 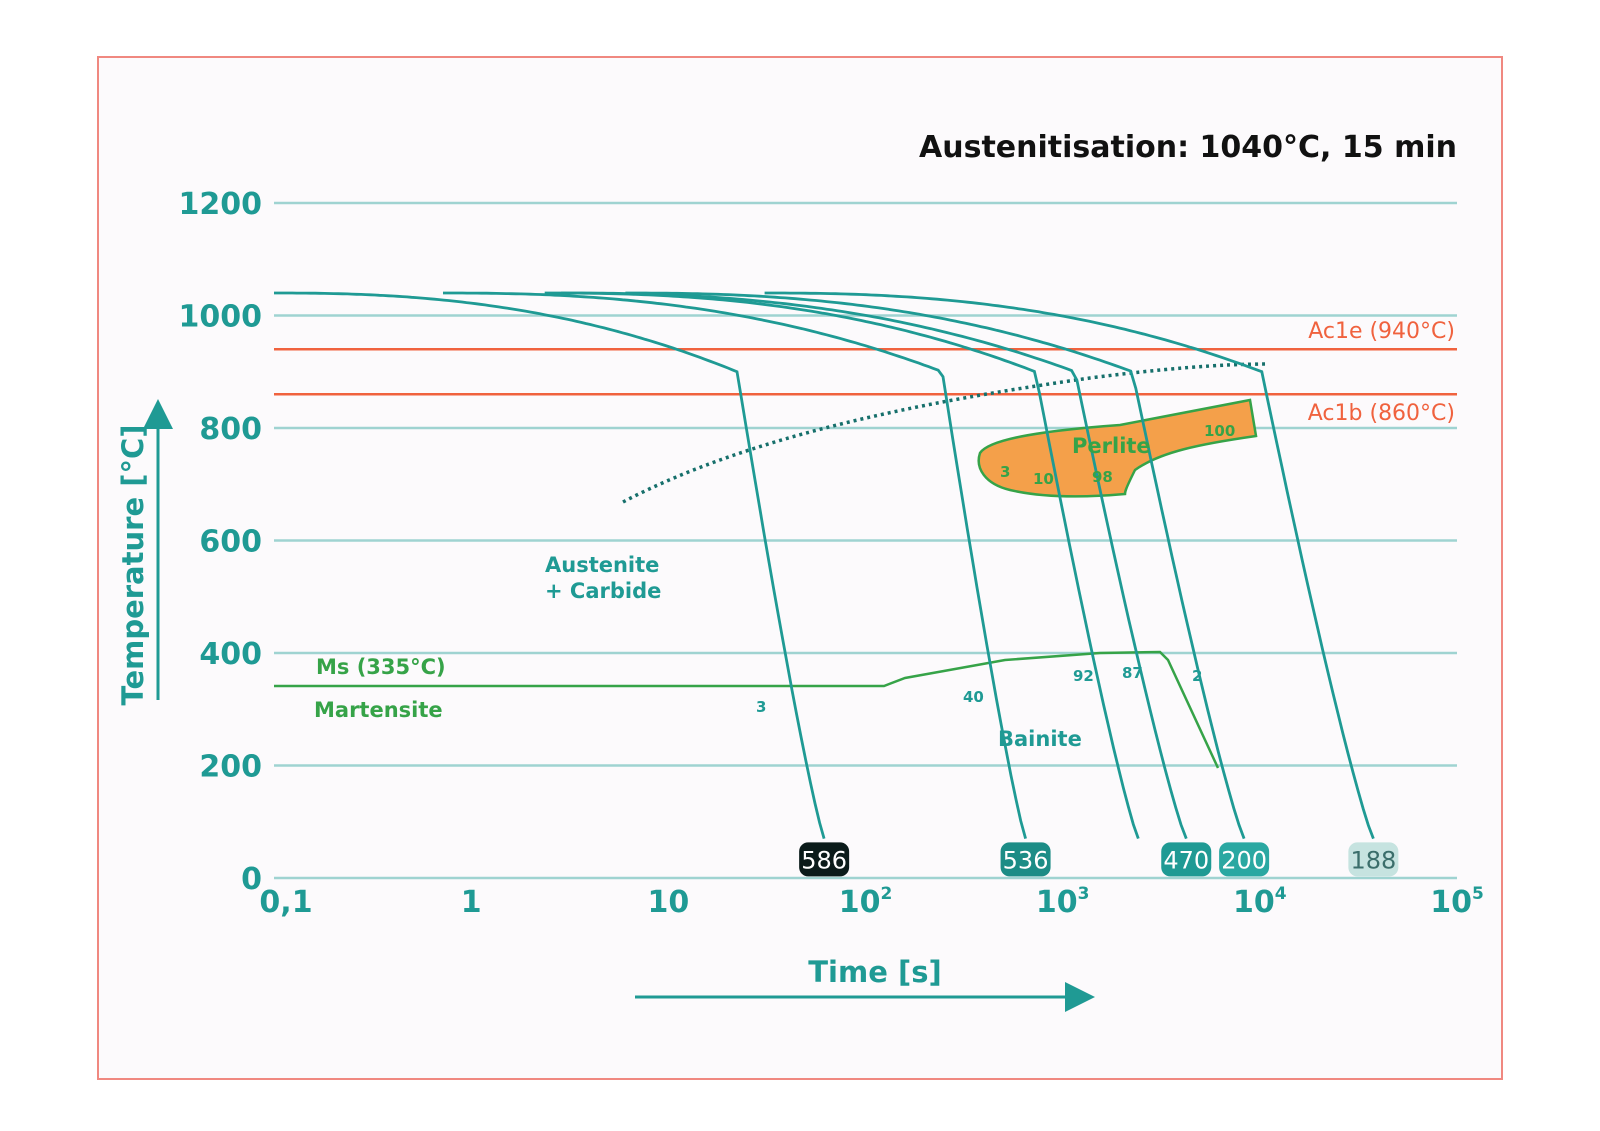 I want to click on hardness-586: 586, so click(x=824, y=859).